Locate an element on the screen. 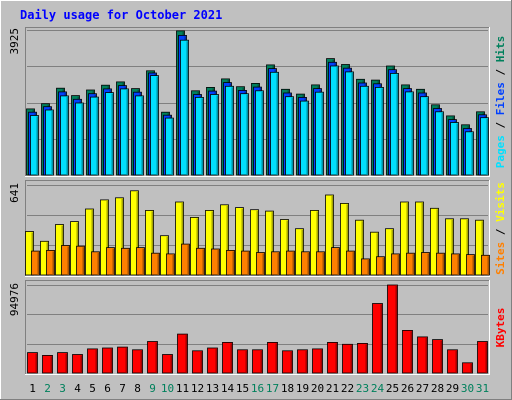 This screenshot has width=512, height=400. x-tick-label-day-16: 16 is located at coordinates (257, 388).